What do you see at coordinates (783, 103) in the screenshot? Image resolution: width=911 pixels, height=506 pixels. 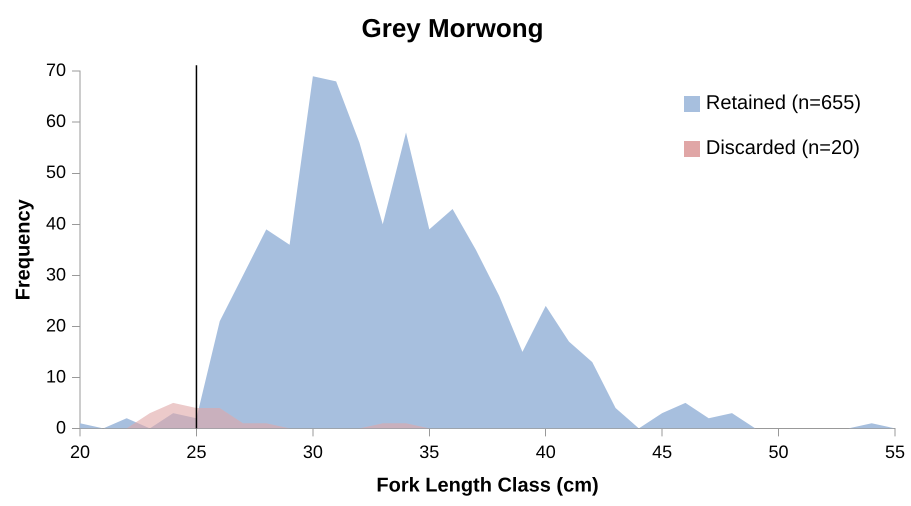 I see `legend-label: Retained (n=655)` at bounding box center [783, 103].